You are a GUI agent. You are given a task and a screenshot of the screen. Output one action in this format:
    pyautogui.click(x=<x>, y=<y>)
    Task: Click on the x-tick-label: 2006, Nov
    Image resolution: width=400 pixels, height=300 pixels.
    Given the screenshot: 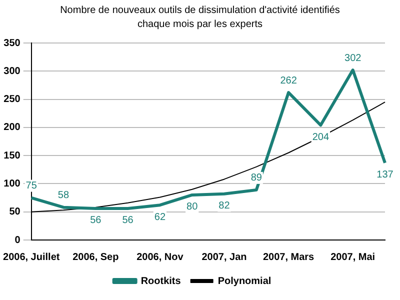 What is the action you would take?
    pyautogui.click(x=160, y=257)
    